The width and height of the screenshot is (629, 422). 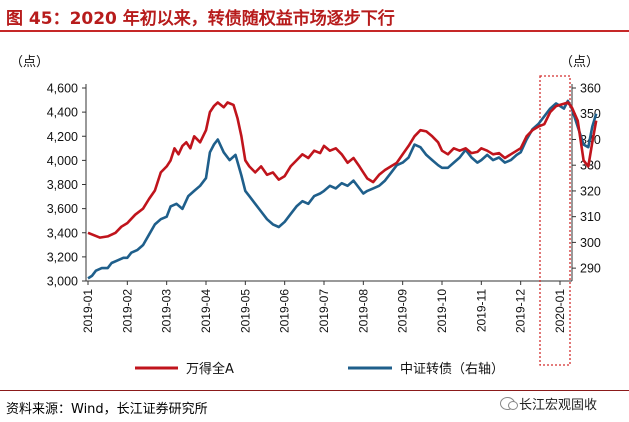 What do you see at coordinates (127, 311) in the screenshot?
I see `x-tick-label: 2019-02` at bounding box center [127, 311].